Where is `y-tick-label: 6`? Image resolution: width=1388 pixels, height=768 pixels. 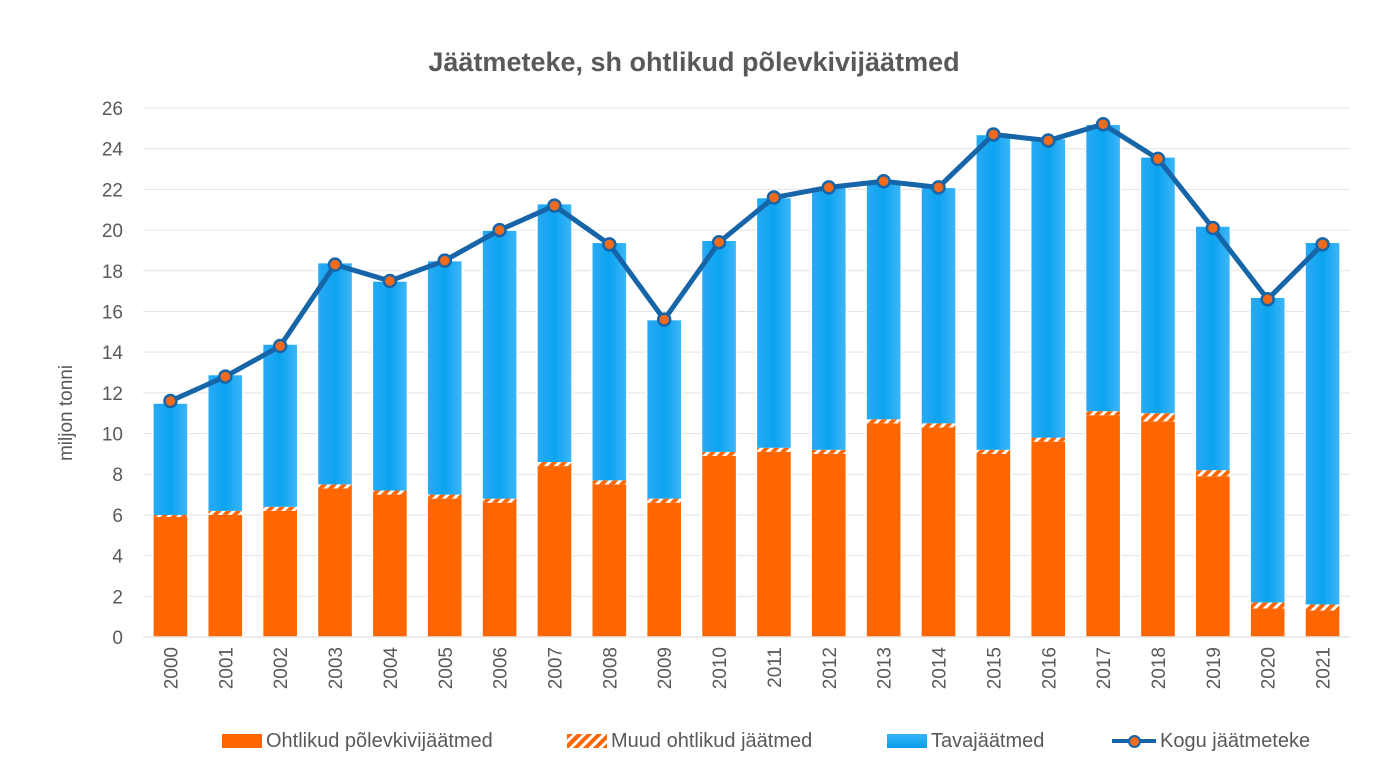
y-tick-label: 6 is located at coordinates (117, 516).